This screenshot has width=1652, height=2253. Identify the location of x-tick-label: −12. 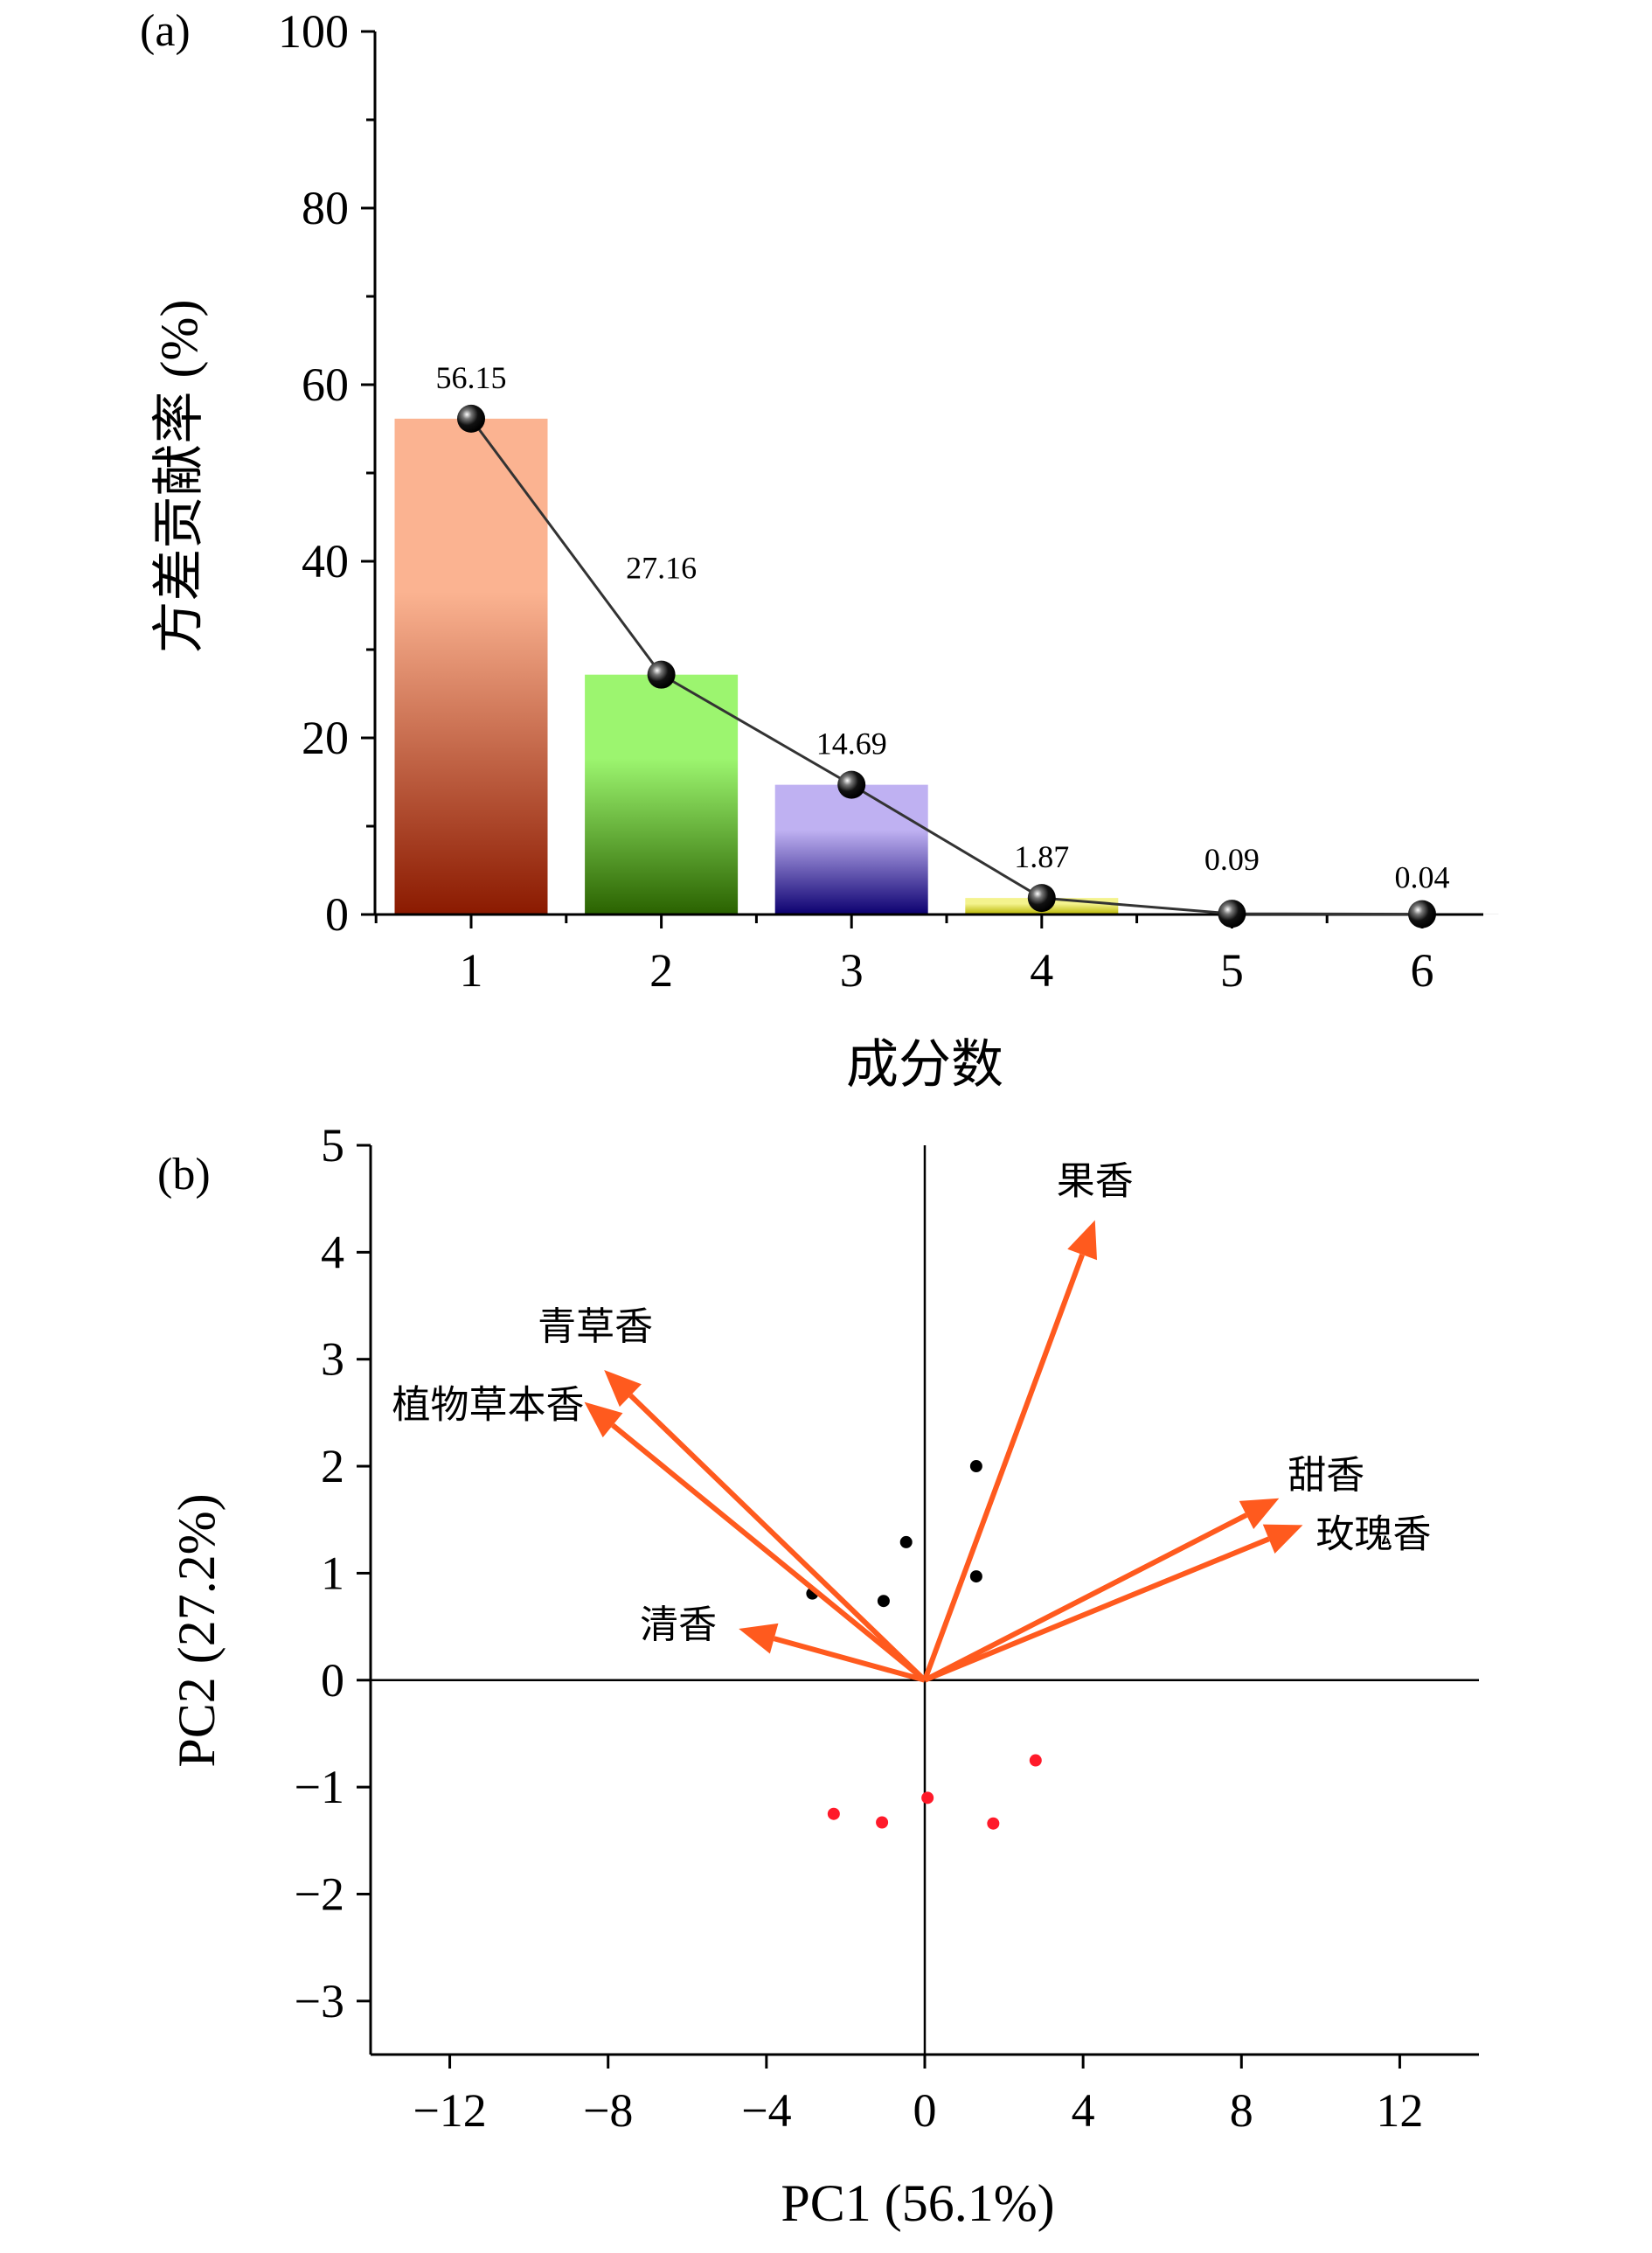
(449, 2110).